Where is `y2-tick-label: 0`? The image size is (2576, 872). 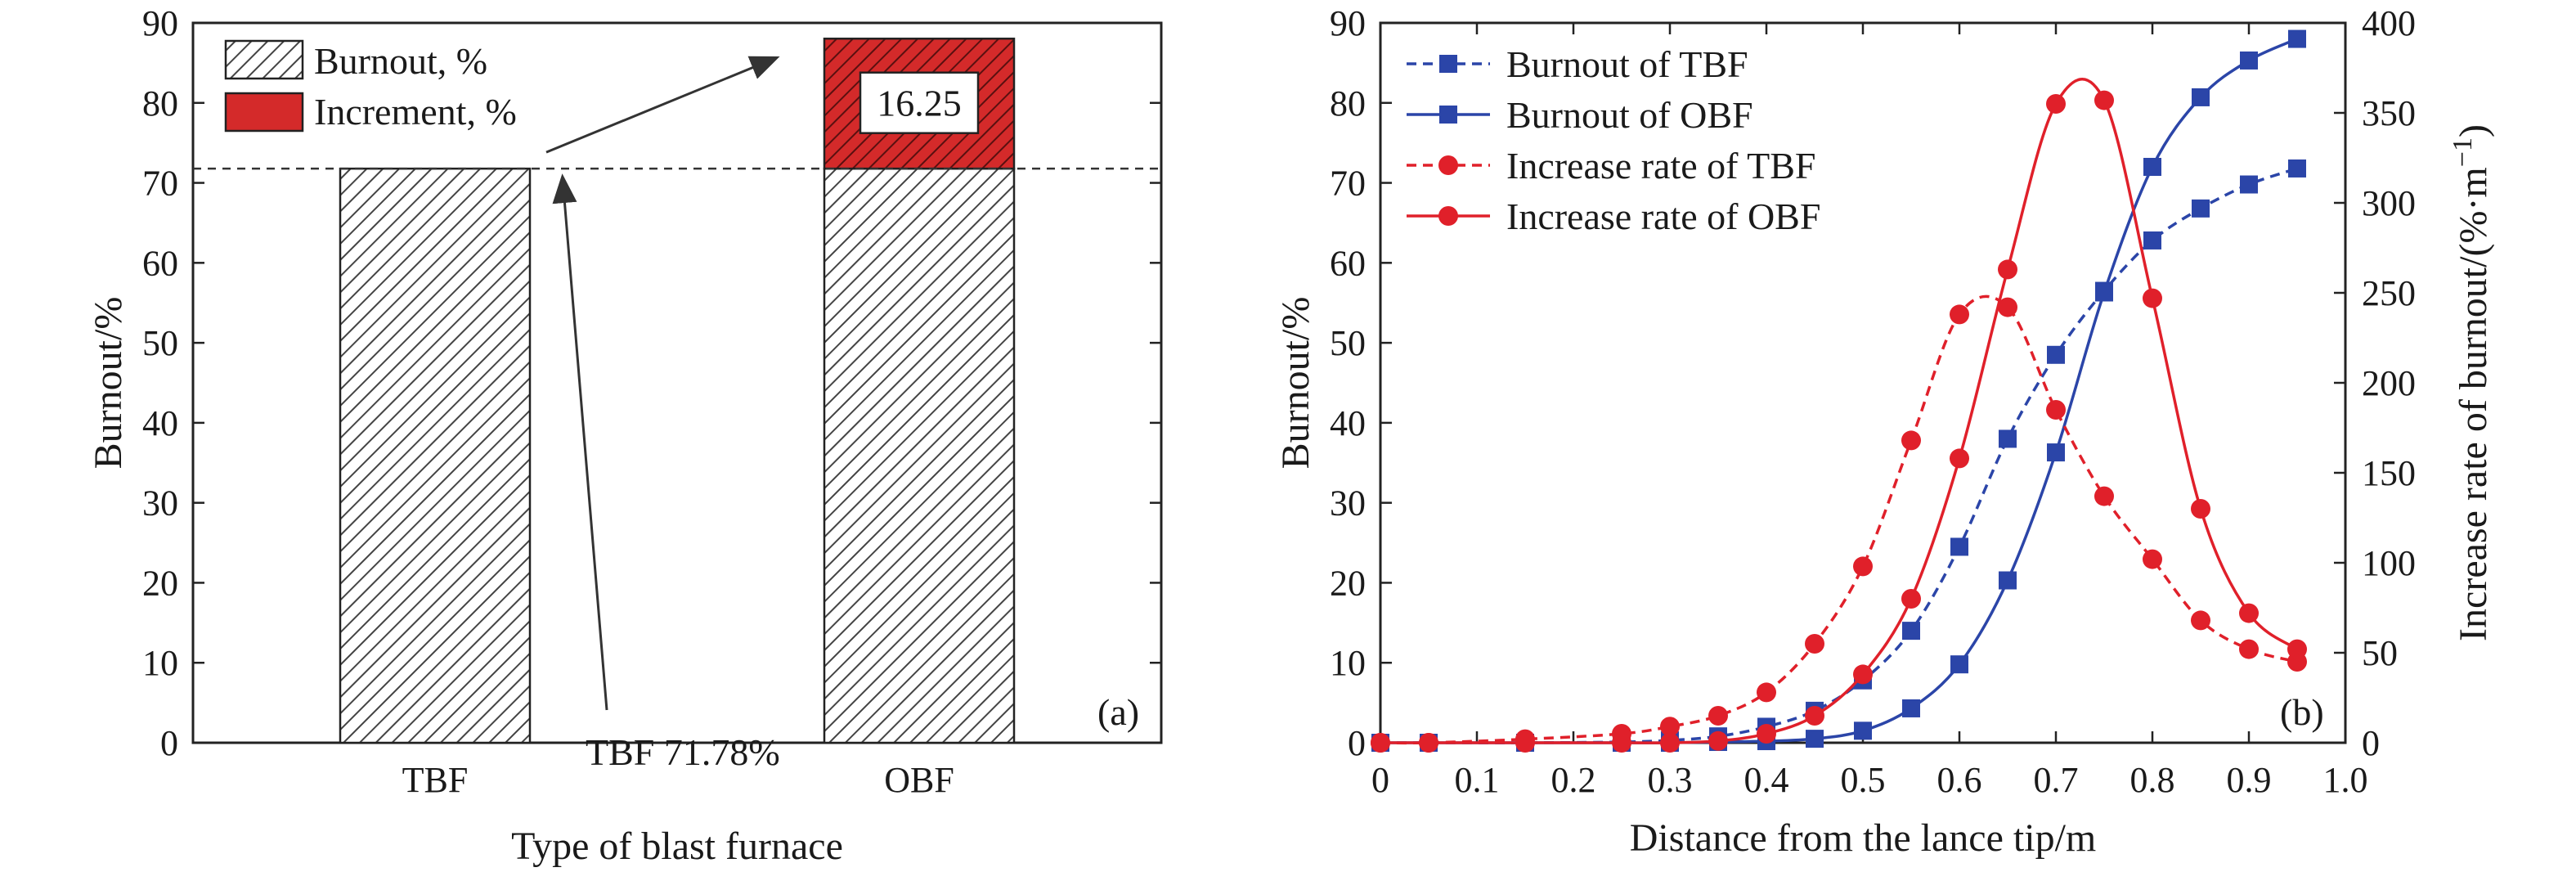
y2-tick-label: 0 is located at coordinates (2371, 743).